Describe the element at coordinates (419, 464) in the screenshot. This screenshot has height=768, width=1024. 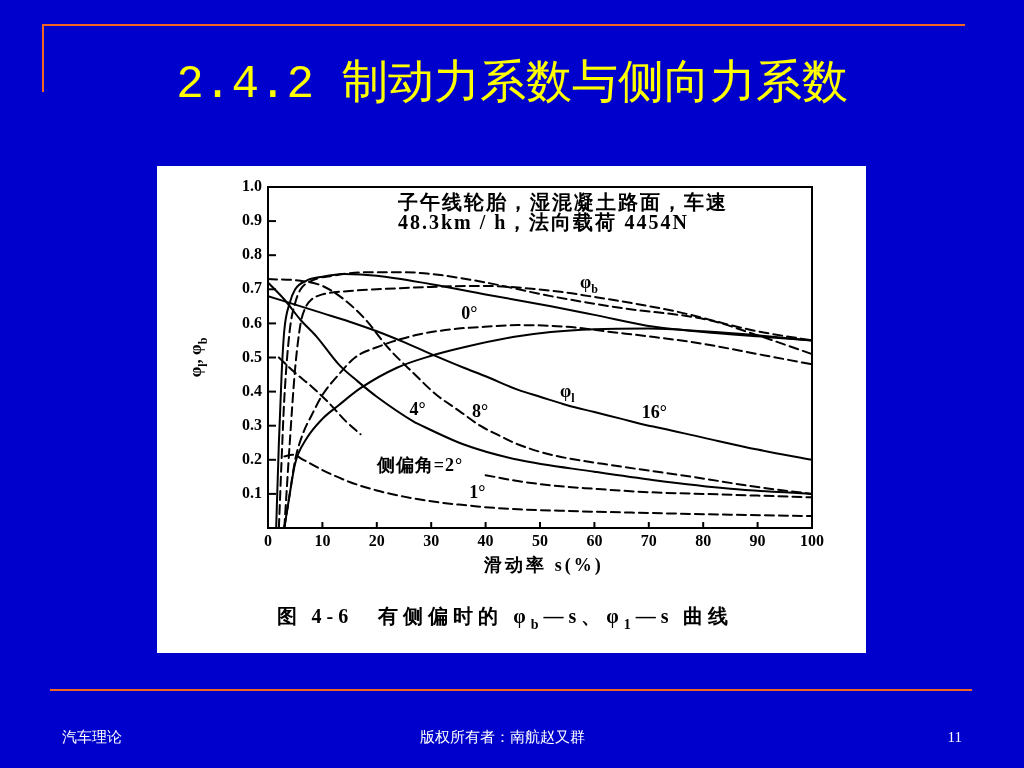
I see `annotation: 侧偏角=2°` at that location.